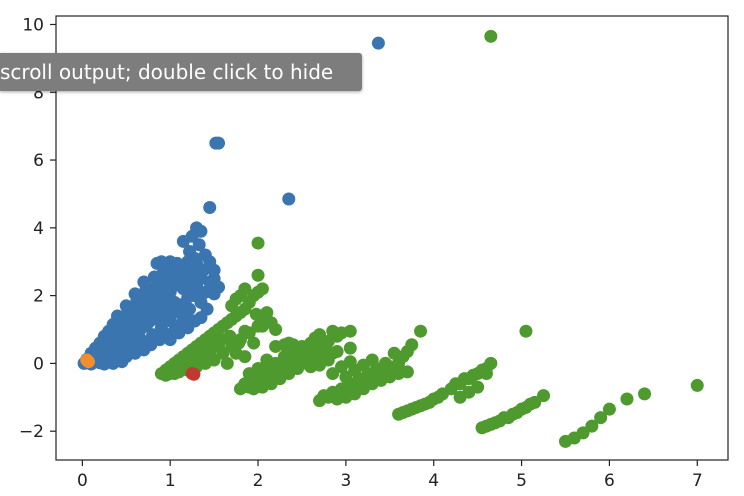 This screenshot has height=496, width=744. Describe the element at coordinates (31, 432) in the screenshot. I see `y-tick-label: −2` at that location.